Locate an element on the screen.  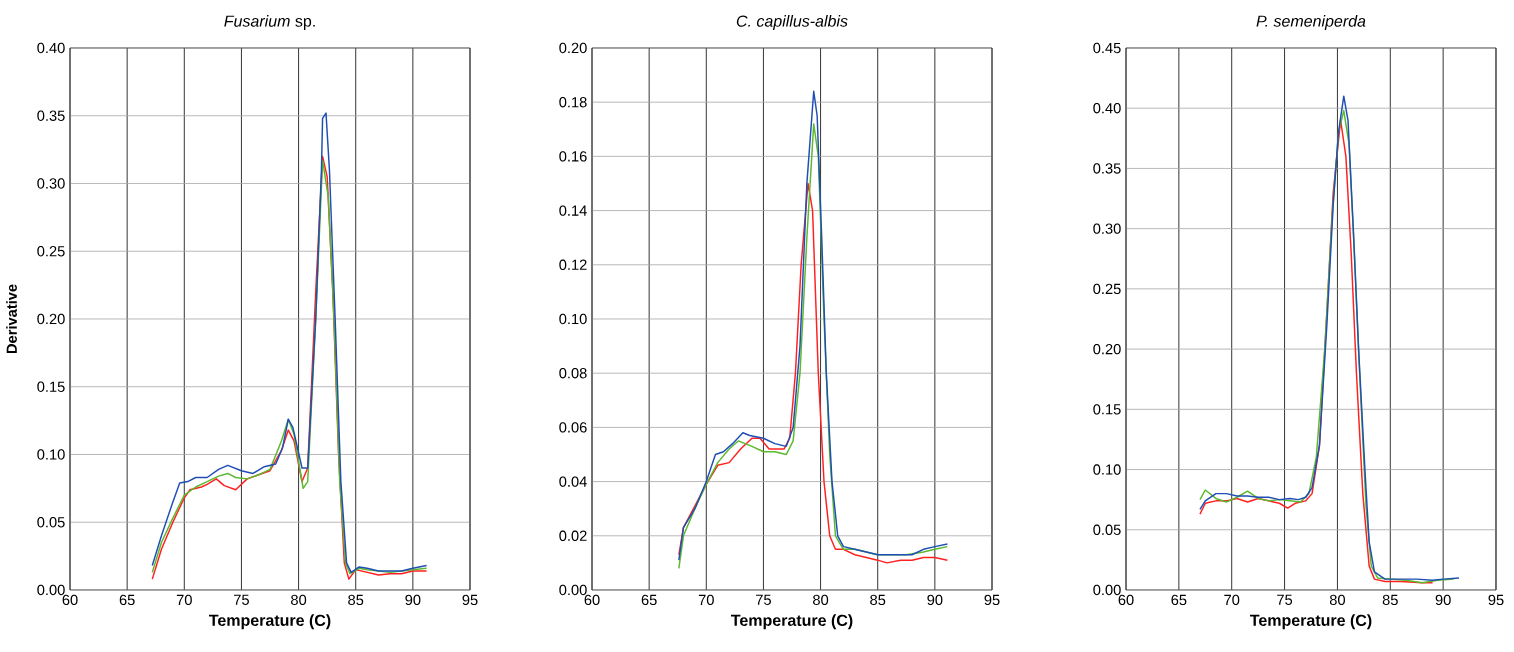
y-tick-label: 0.06 is located at coordinates (573, 427).